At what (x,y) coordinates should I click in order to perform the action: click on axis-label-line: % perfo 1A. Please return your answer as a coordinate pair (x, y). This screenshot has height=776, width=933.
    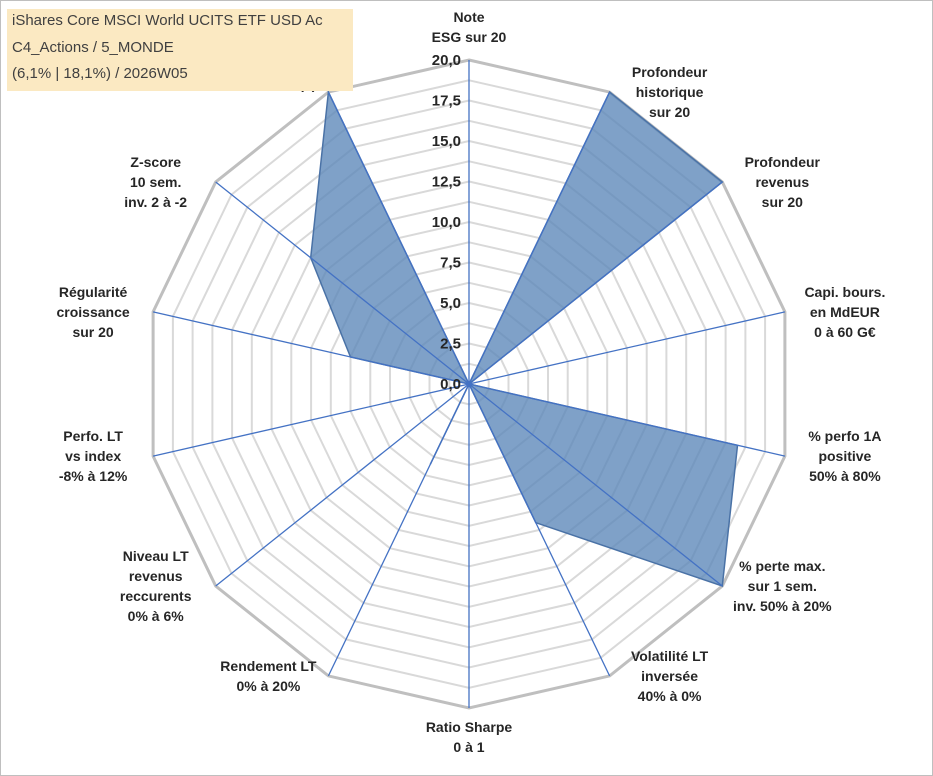
    Looking at the image, I should click on (844, 436).